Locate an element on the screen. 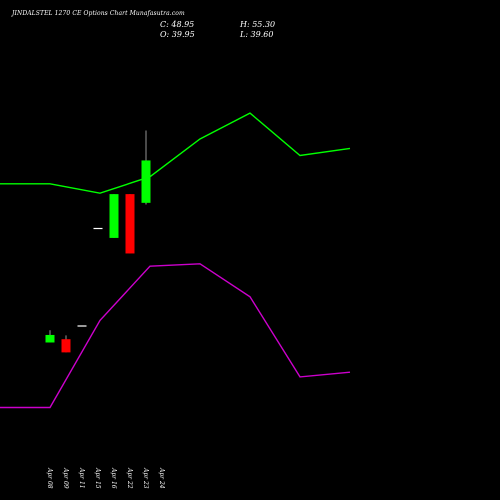 This screenshot has width=500, height=500. x-tick-label: Apr 08 is located at coordinates (49, 478).